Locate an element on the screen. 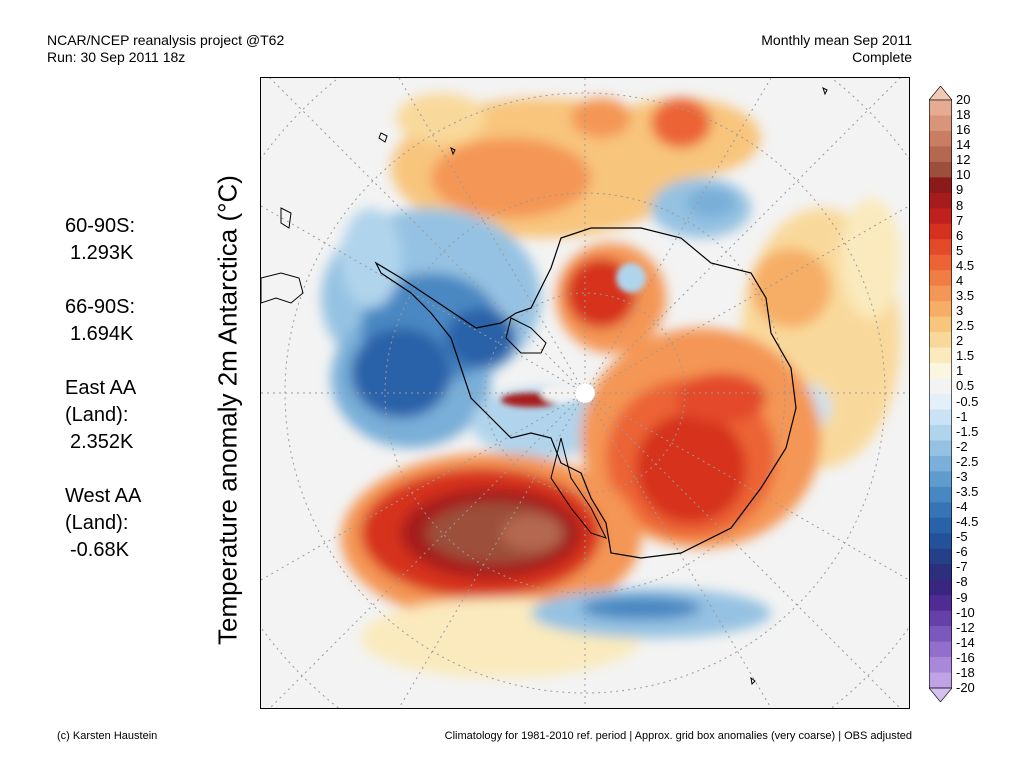 Image resolution: width=1024 pixels, height=768 pixels. ice-shelf-outline is located at coordinates (526, 335).